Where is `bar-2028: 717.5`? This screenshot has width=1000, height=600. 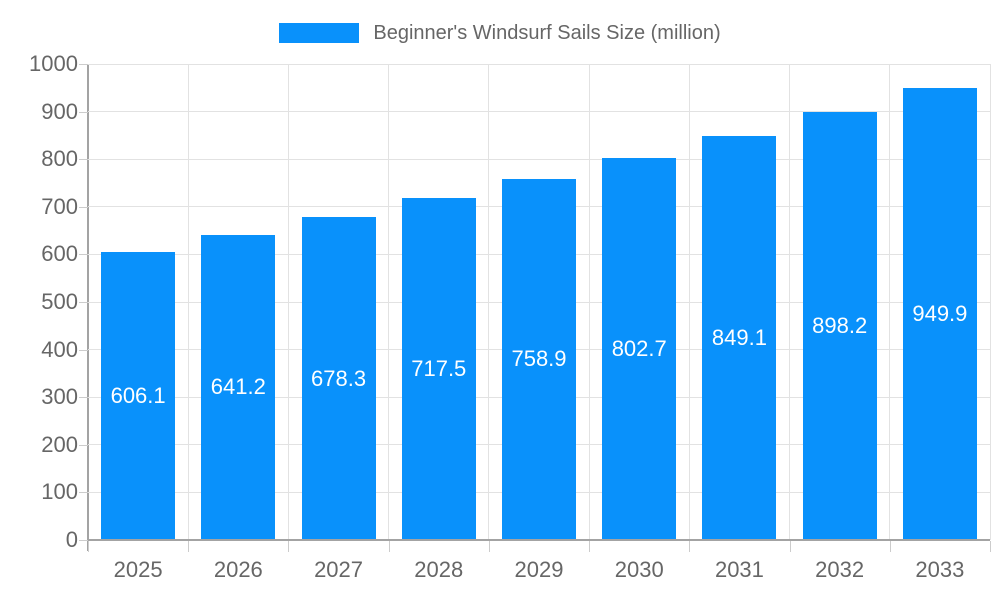 bar-2028: 717.5 is located at coordinates (438, 369).